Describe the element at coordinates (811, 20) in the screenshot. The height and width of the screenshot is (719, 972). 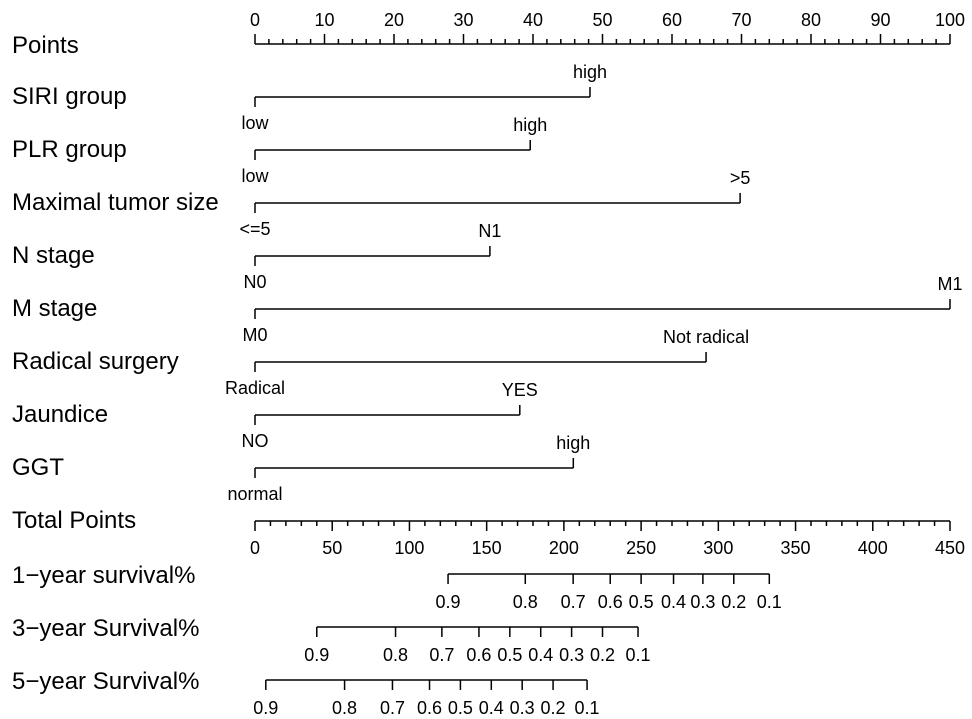
I see `points-tick-label: 80` at that location.